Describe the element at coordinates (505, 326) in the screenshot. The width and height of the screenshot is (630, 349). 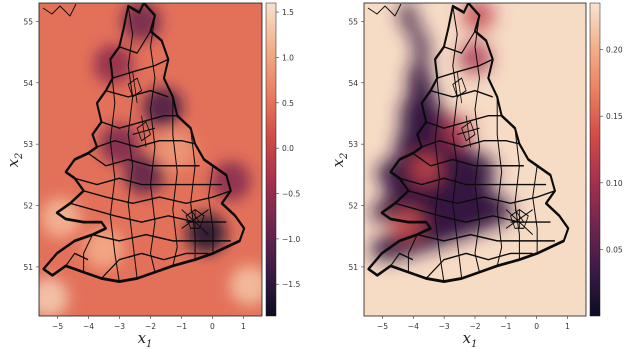
I see `plot2-x-tick-label: −1` at that location.